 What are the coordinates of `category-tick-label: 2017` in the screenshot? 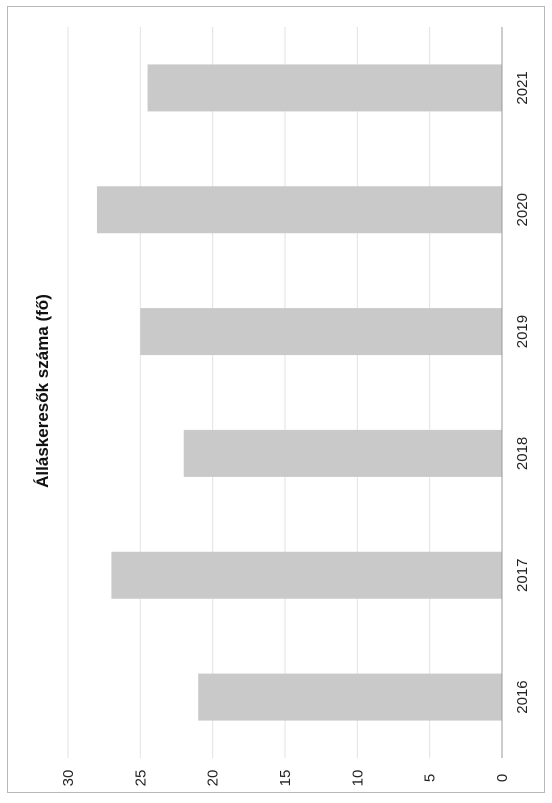 It's located at (522, 575).